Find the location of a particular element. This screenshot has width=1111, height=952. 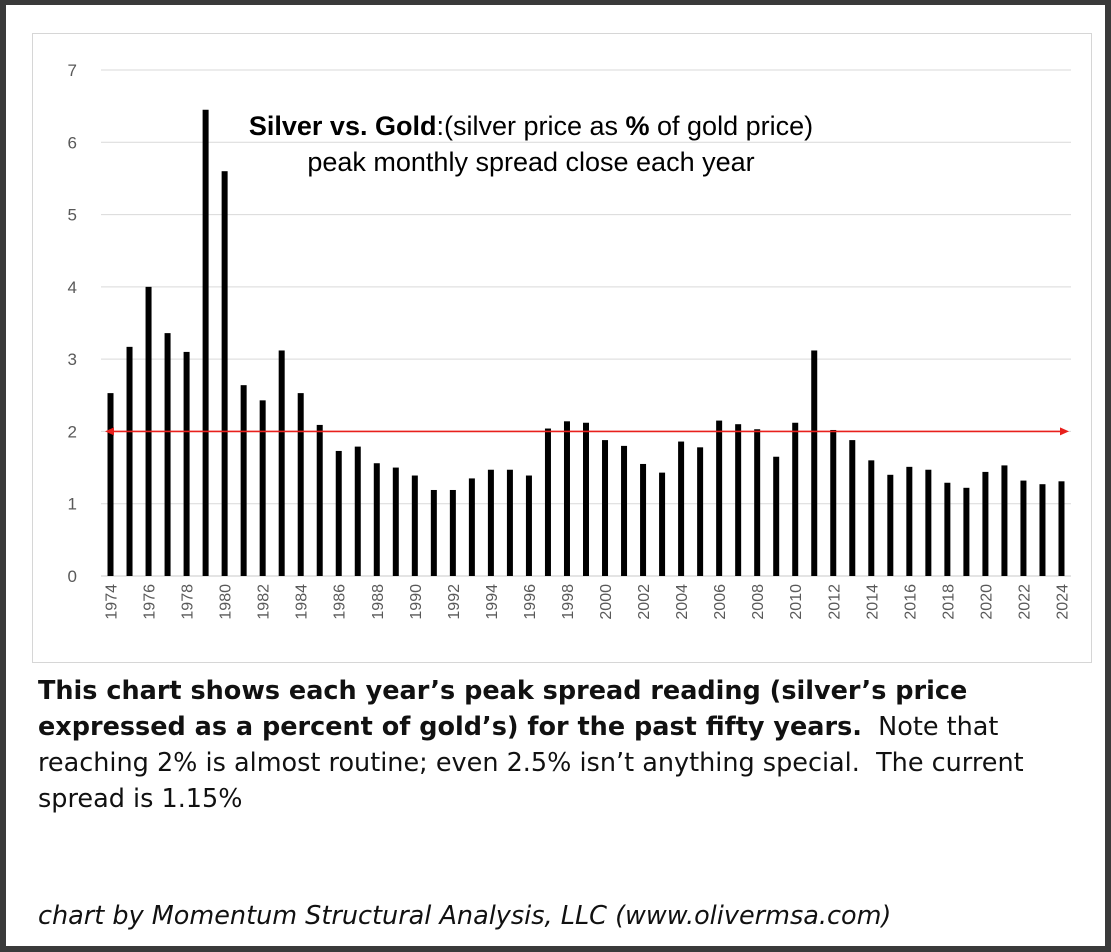

reference-arrow-left is located at coordinates (109, 431).